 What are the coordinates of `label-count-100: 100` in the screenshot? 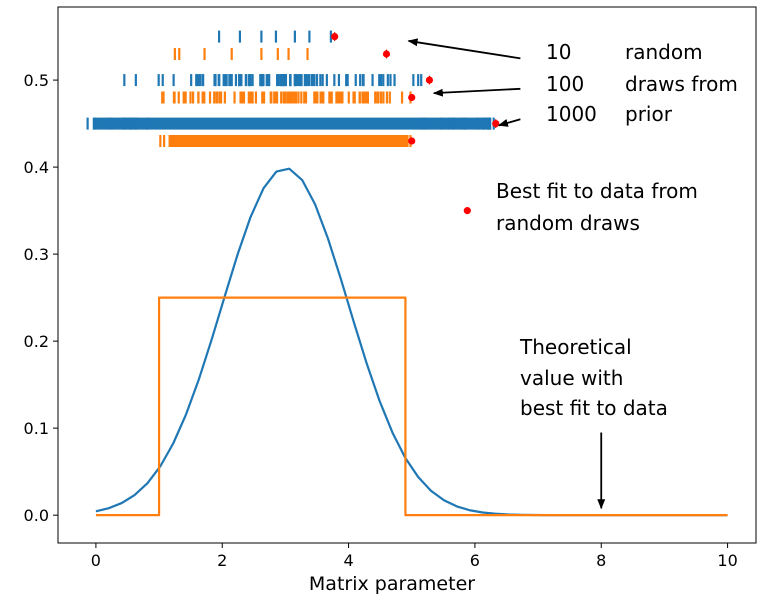 It's located at (565, 84).